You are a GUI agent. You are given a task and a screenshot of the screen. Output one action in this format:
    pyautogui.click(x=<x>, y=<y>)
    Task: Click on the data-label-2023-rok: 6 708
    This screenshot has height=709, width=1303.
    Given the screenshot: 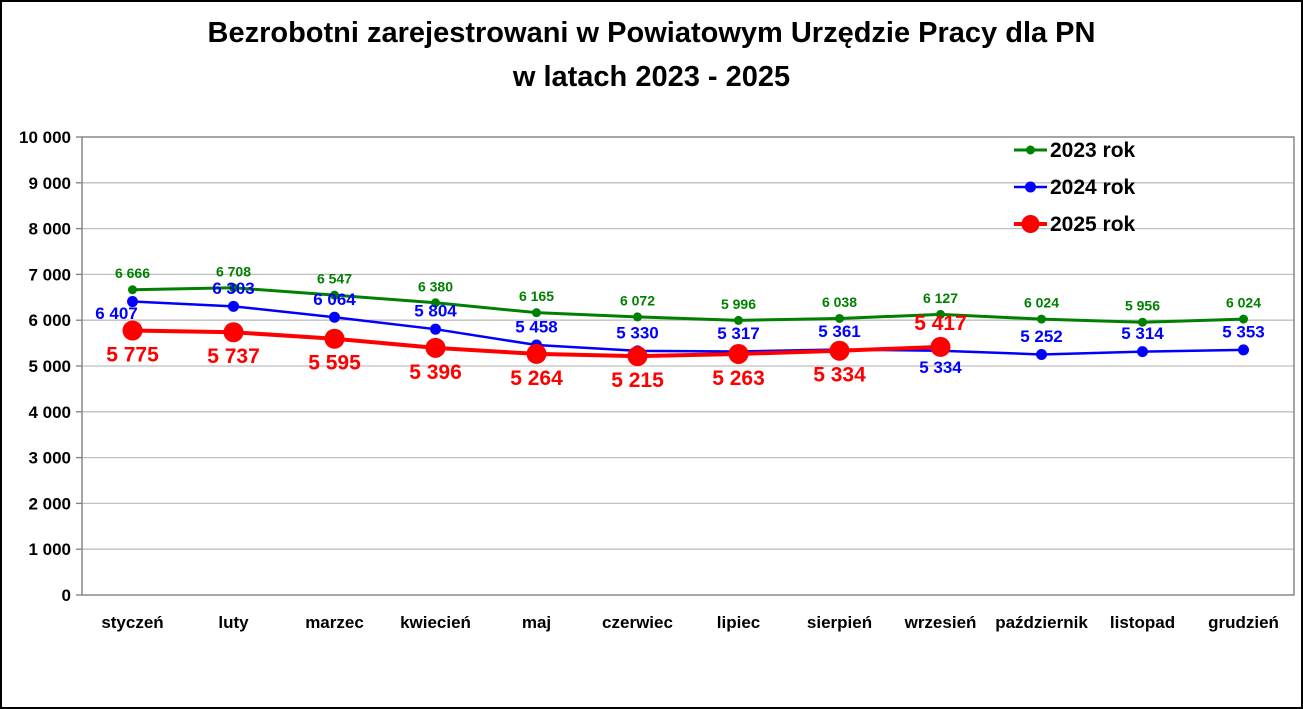 What is the action you would take?
    pyautogui.click(x=233, y=271)
    